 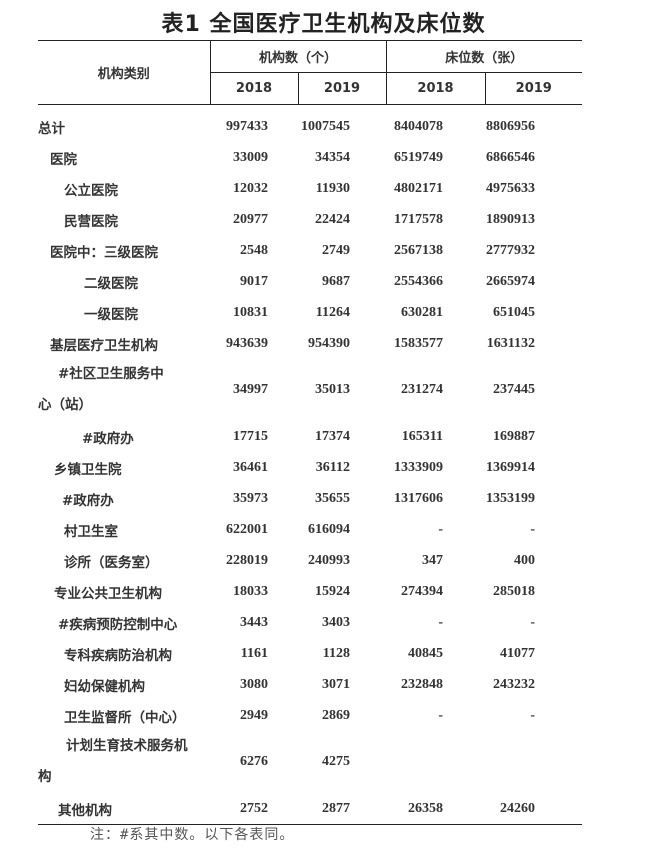 I want to click on table-row: 二级医院 9017 9687 2554366 2665974, so click(x=310, y=281).